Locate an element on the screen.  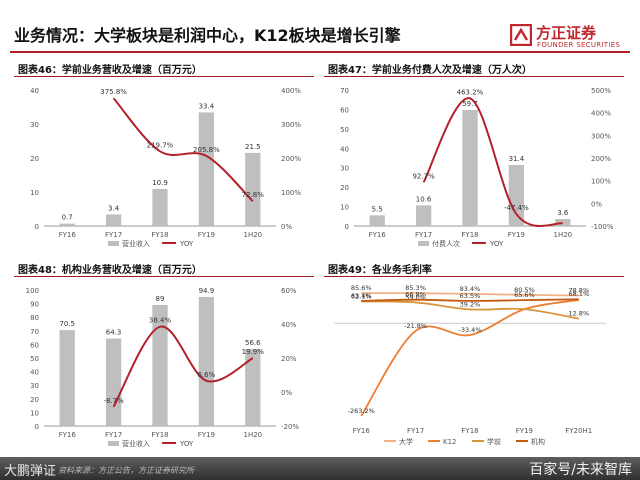
y-left-tick-label: 60 is located at coordinates (344, 110).